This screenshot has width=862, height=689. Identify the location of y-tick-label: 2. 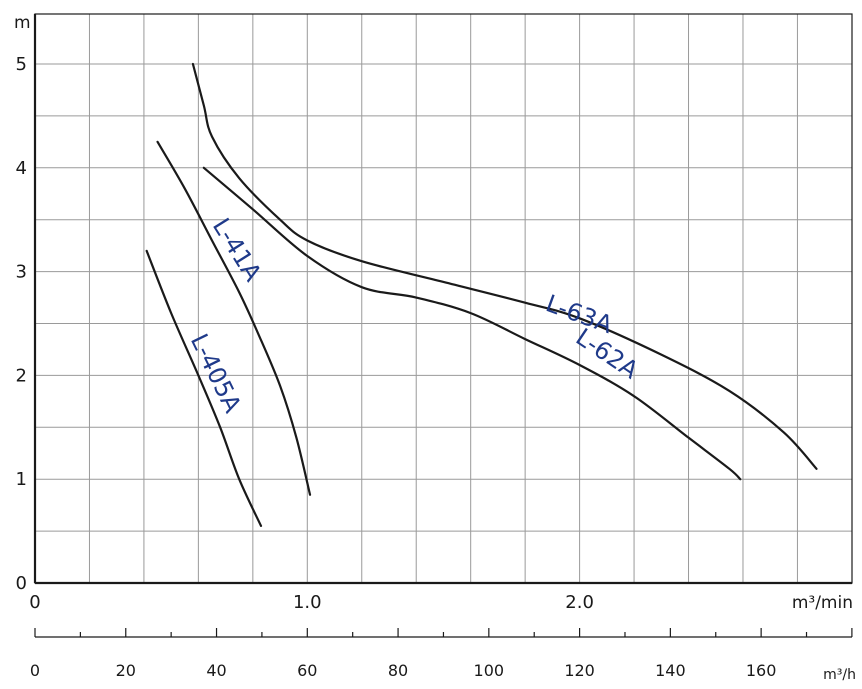
(21, 375).